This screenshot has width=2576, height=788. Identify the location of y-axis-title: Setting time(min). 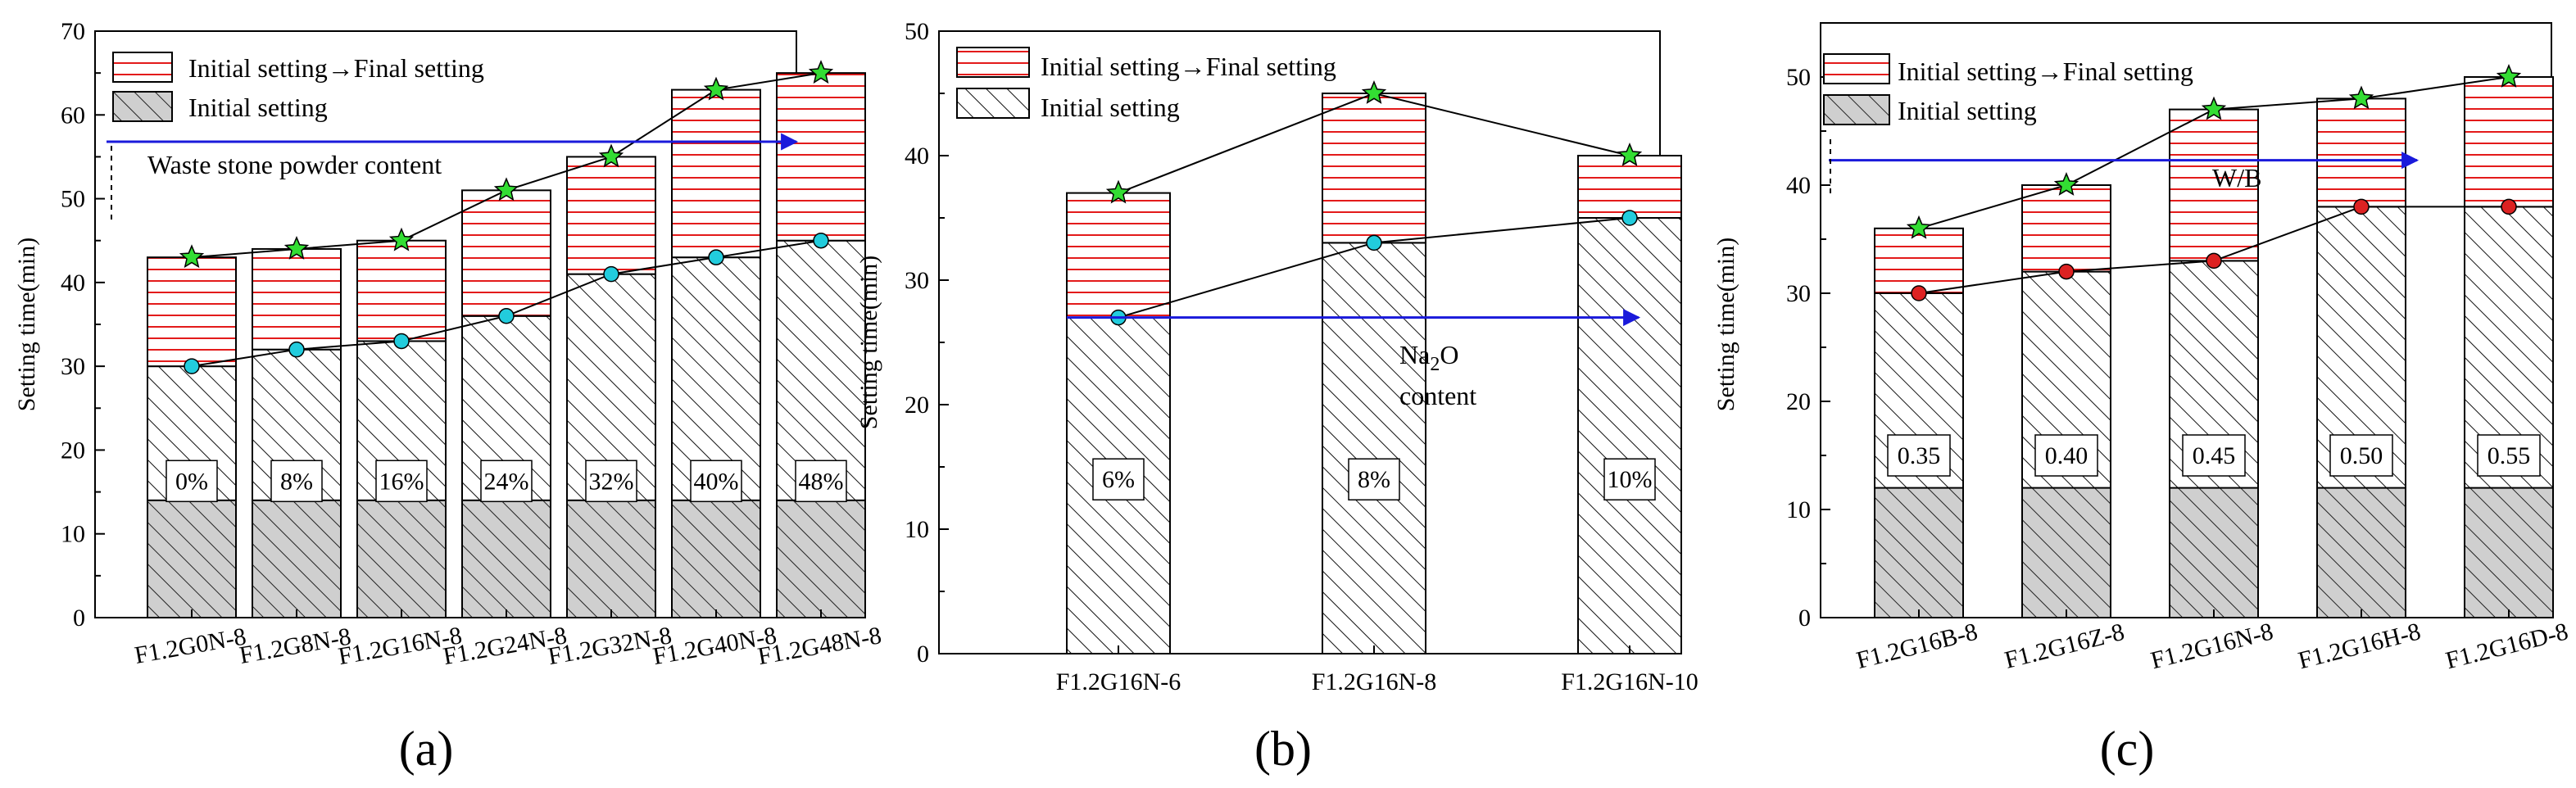
(868, 342).